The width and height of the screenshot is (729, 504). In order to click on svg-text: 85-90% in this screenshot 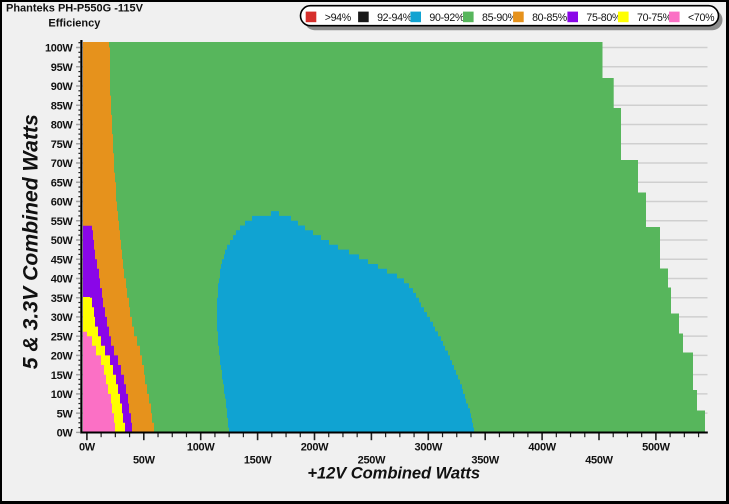, I will do `click(500, 18)`.